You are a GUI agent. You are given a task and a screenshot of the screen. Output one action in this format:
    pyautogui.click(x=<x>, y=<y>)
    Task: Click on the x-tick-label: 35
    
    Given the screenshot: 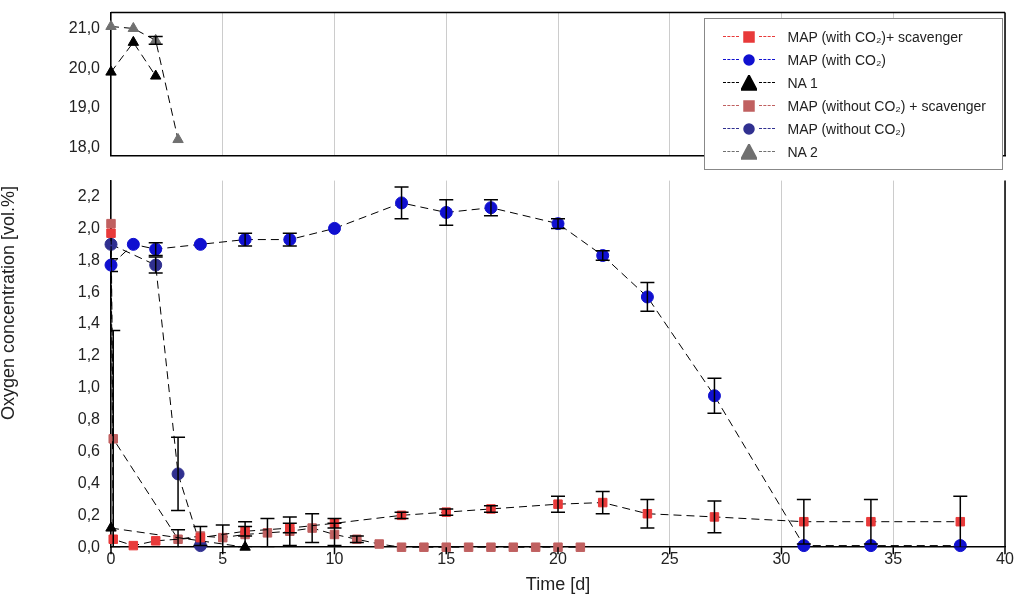 What is the action you would take?
    pyautogui.click(x=893, y=559)
    